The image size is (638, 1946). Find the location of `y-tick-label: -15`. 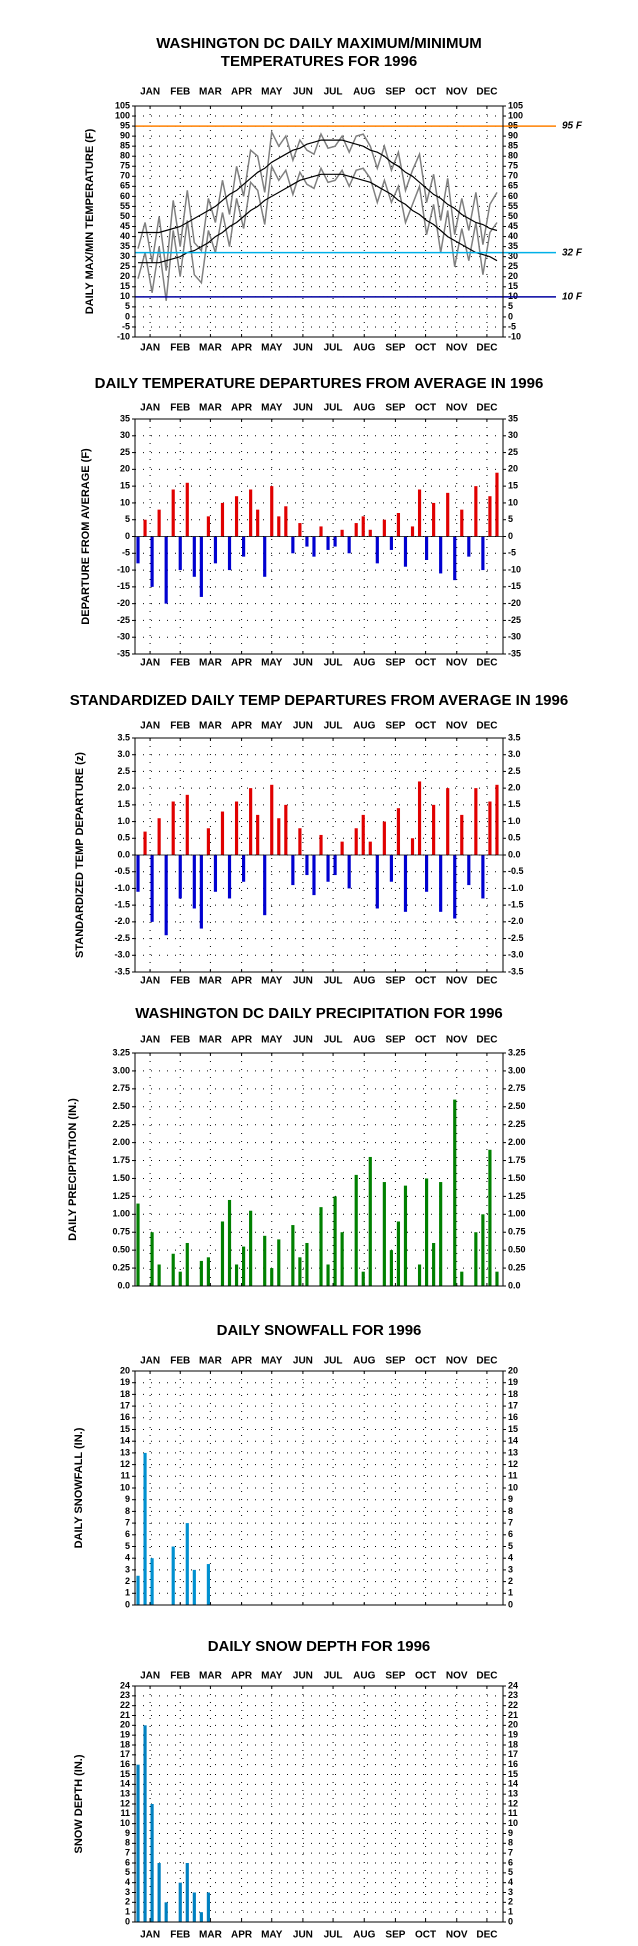

y-tick-label: -15 is located at coordinates (514, 586).